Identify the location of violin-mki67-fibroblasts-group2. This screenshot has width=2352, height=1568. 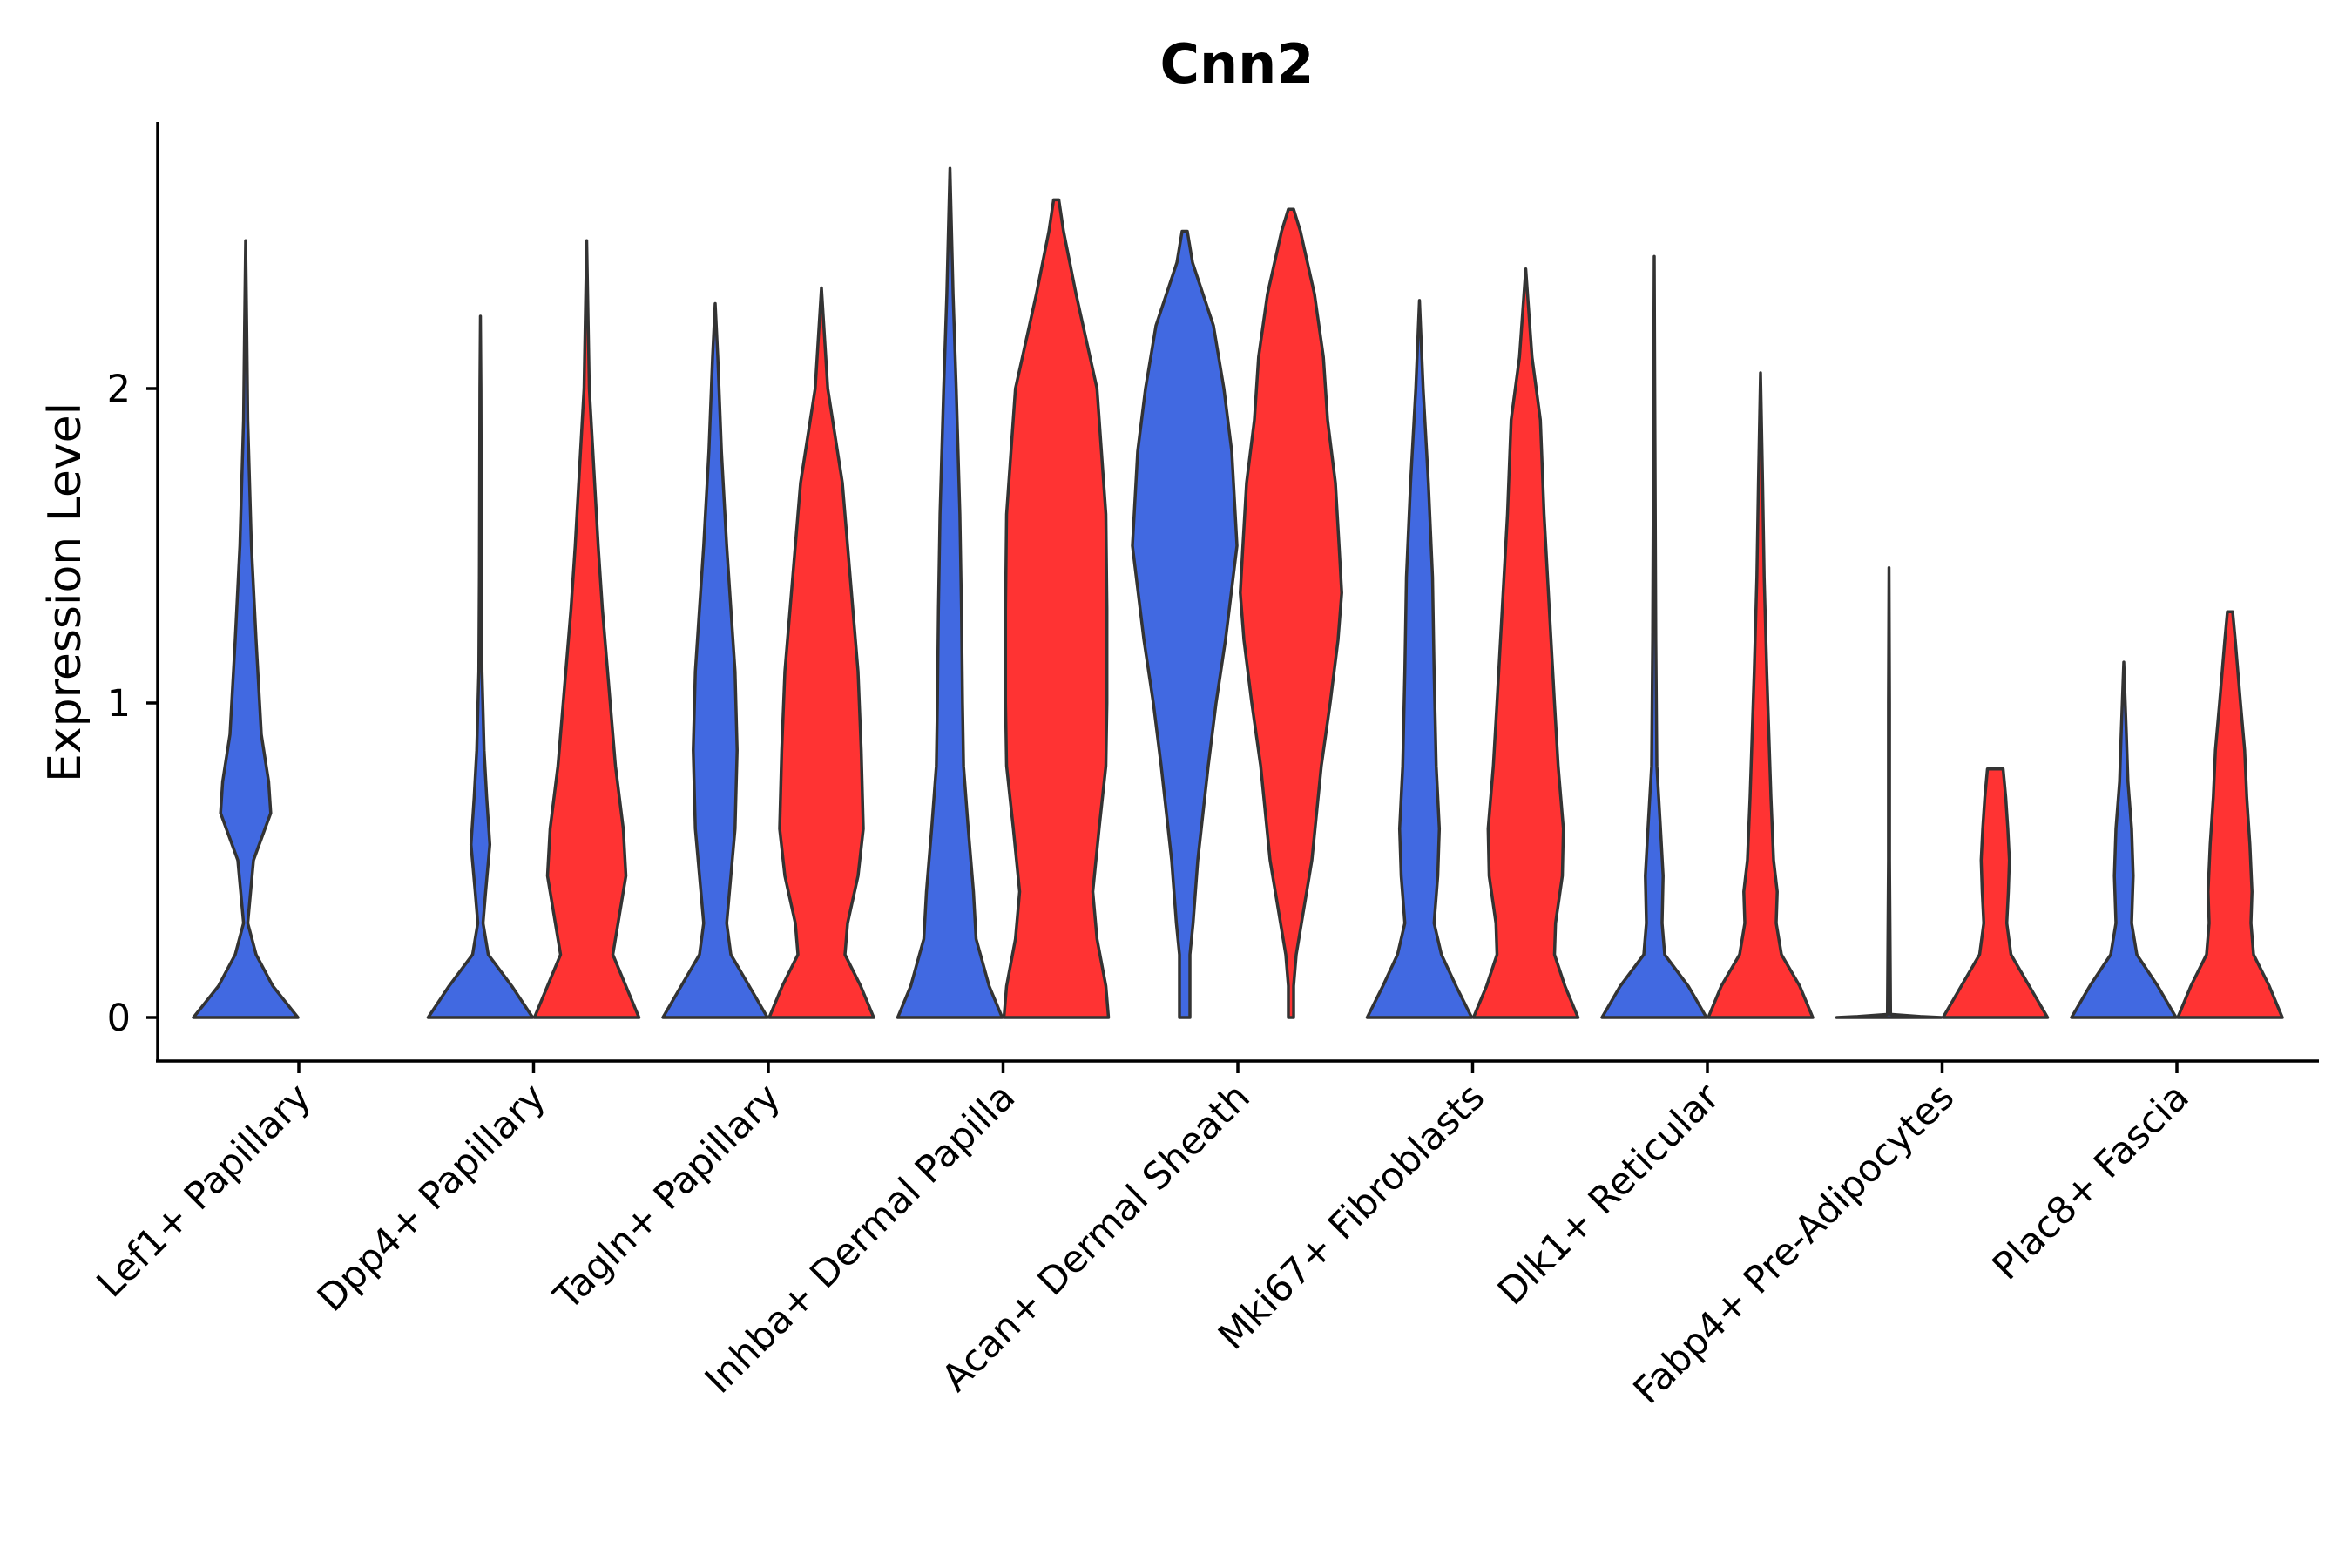
(1526, 643).